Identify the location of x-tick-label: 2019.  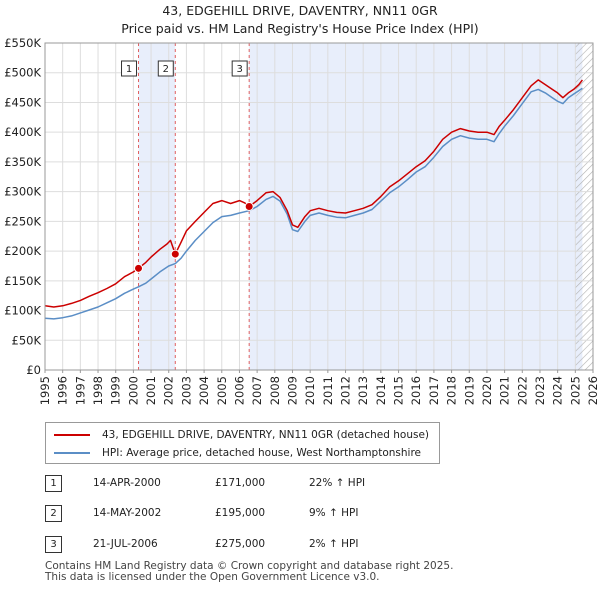
(469, 390).